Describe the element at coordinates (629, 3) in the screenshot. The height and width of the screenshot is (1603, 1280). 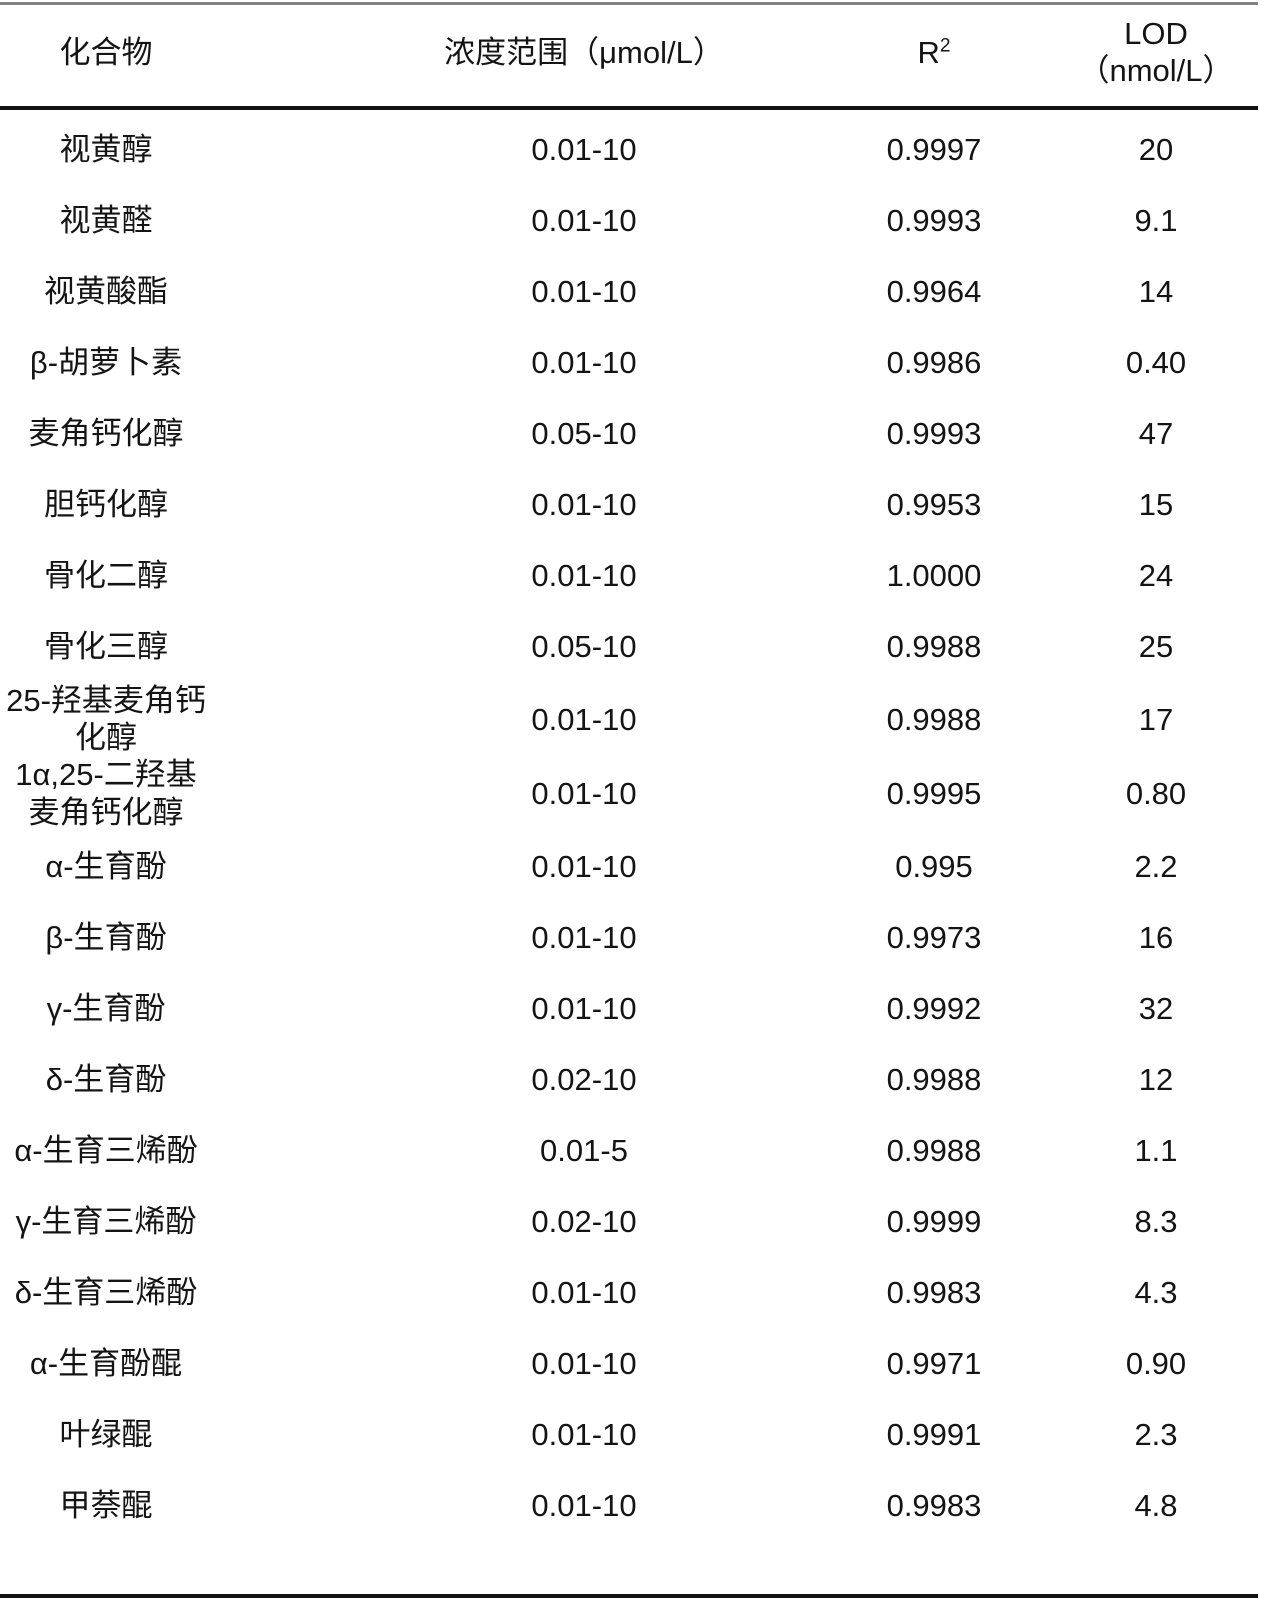
I see `table-top-rule` at that location.